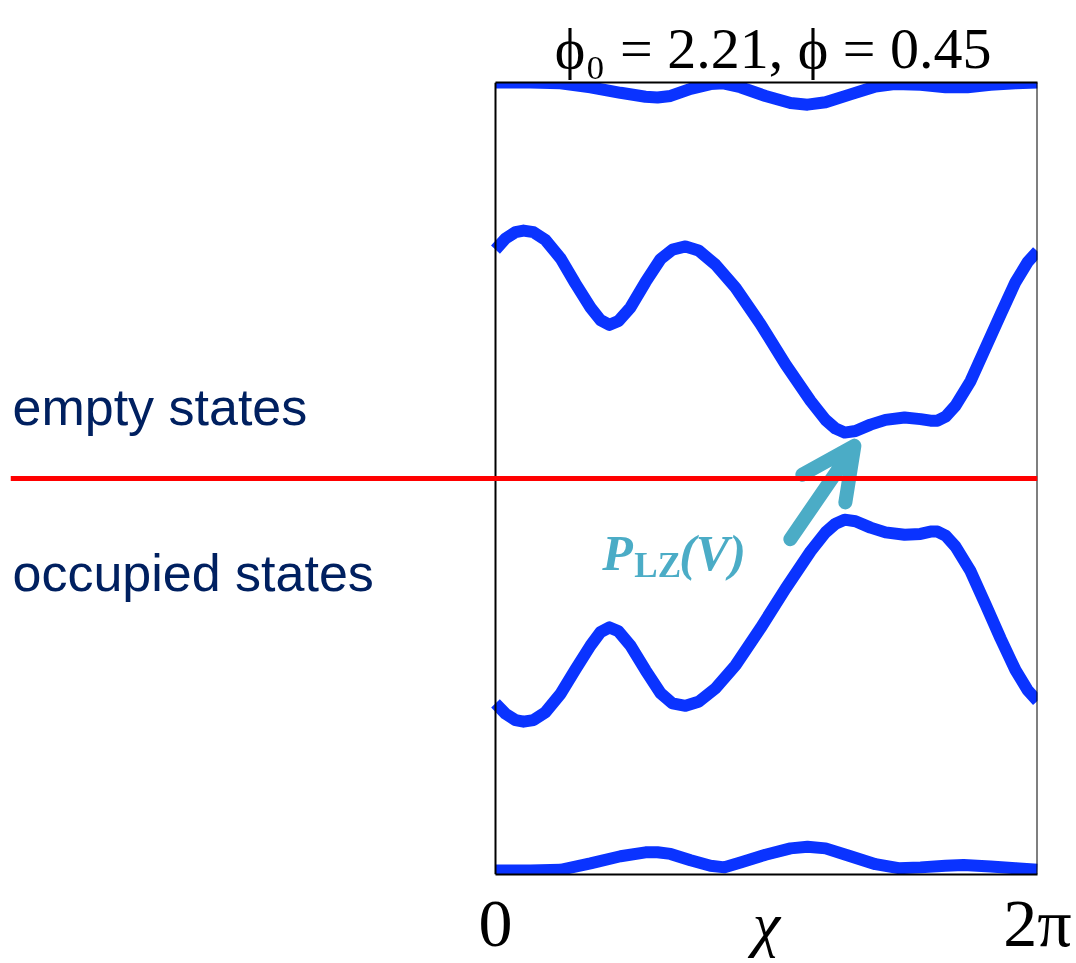  What do you see at coordinates (495, 922) in the screenshot?
I see `x-tick-label: 0` at bounding box center [495, 922].